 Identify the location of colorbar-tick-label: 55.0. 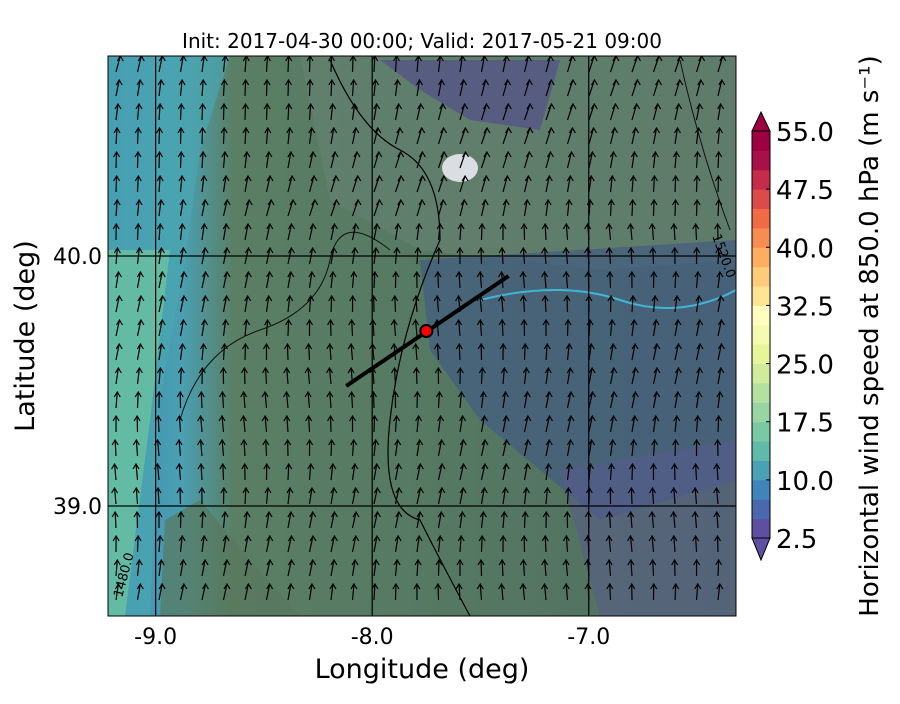
(805, 133).